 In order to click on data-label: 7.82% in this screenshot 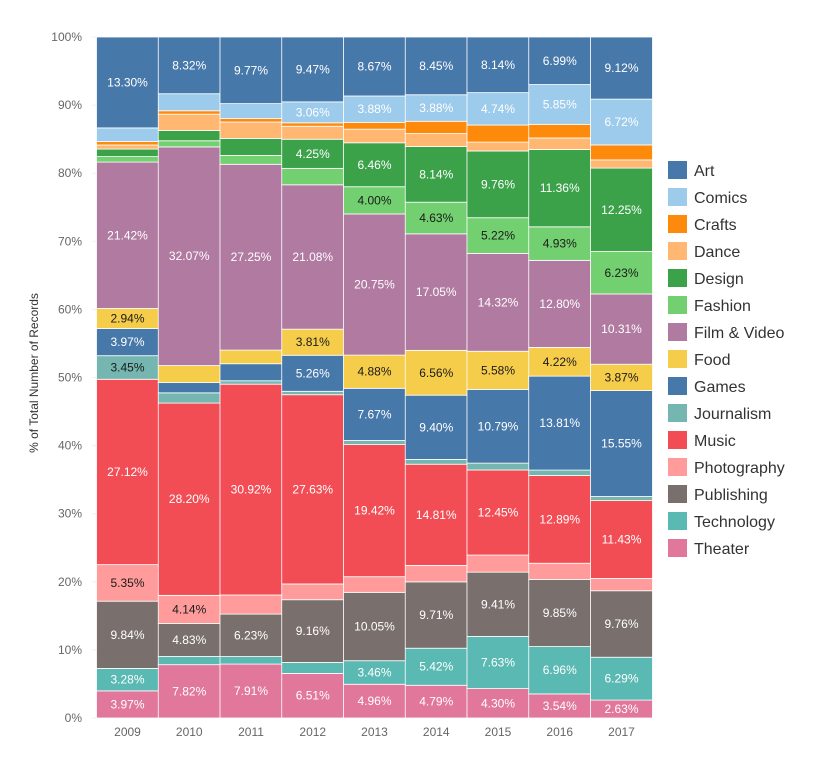, I will do `click(189, 691)`.